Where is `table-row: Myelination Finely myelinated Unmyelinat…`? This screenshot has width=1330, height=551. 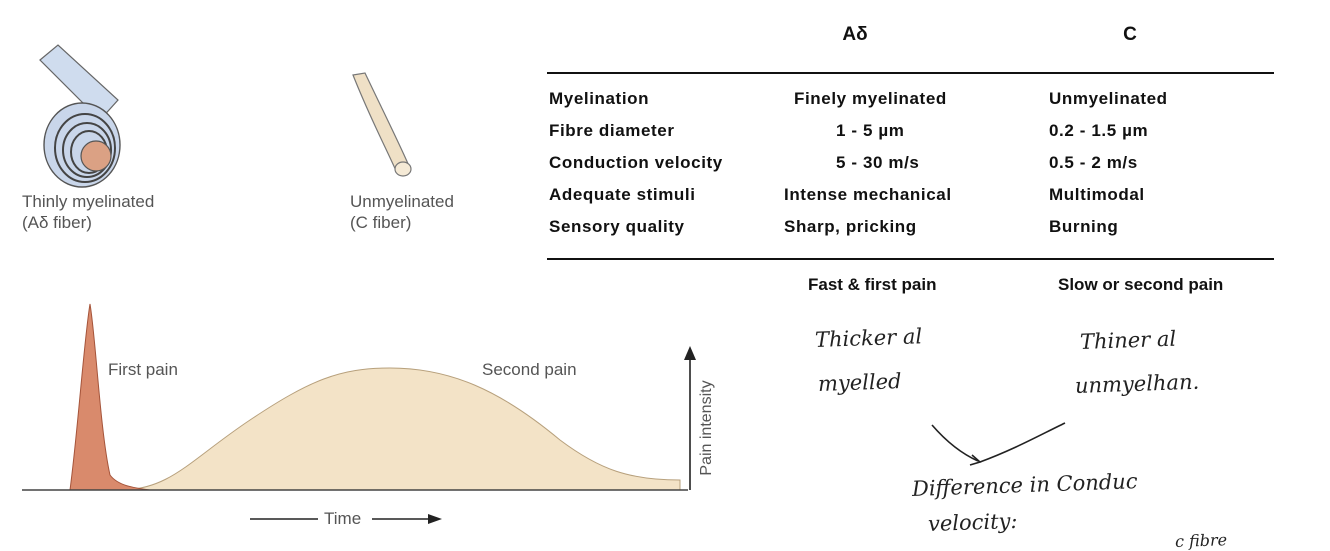
table-row: Myelination Finely myelinated Unmyelinat… is located at coordinates (909, 105).